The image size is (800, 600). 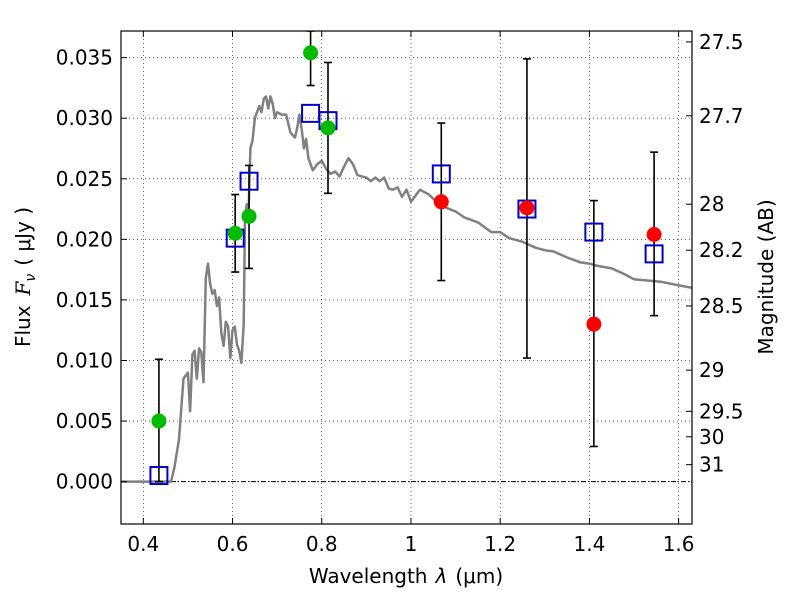 What do you see at coordinates (84, 58) in the screenshot?
I see `y-tick-label: 0.035` at bounding box center [84, 58].